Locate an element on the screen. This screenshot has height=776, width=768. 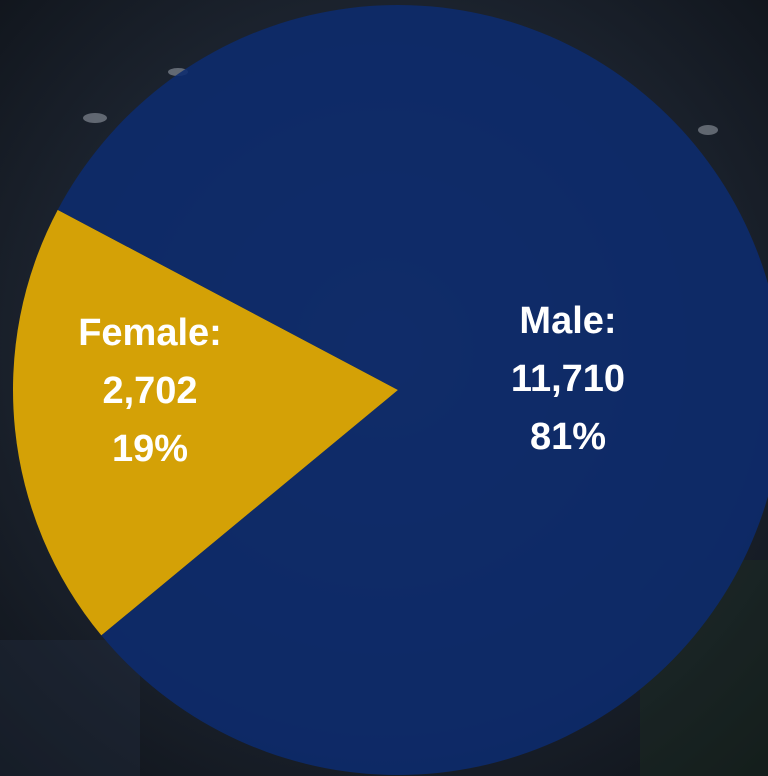
slice-value-label: 2,702 is located at coordinates (149, 391).